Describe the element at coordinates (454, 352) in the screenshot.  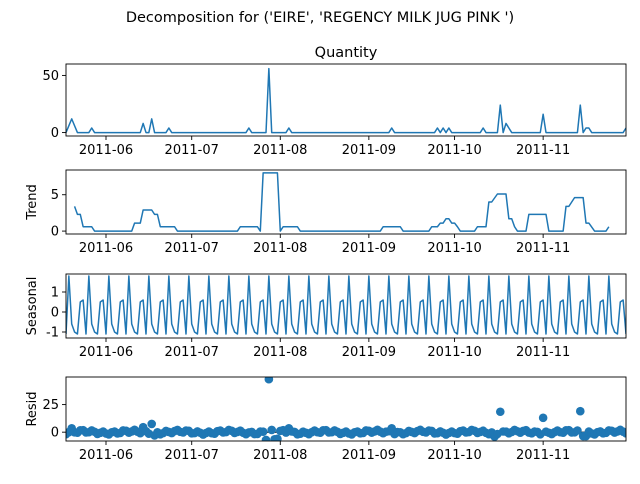
I see `seasonal-x-tick-label: 2011-10` at that location.